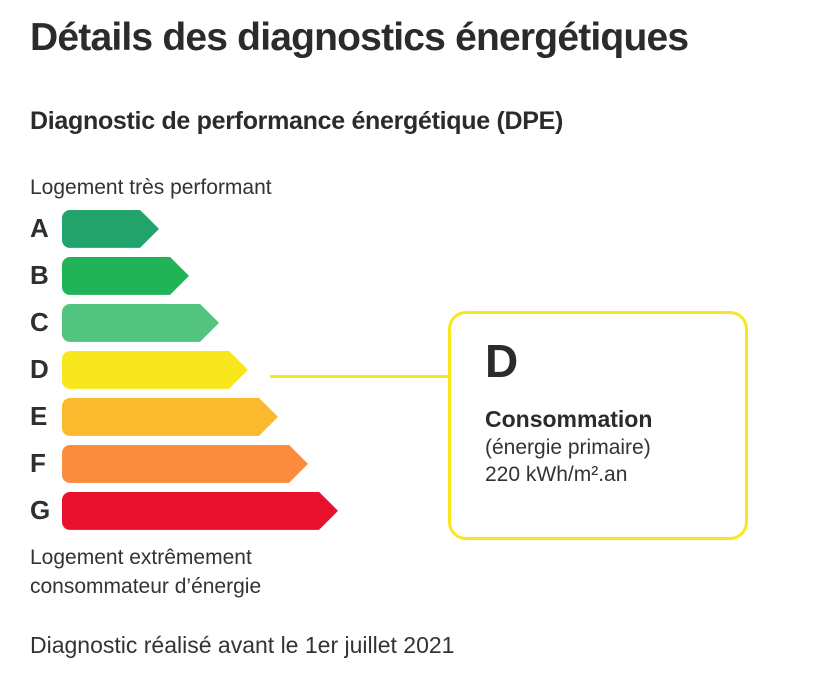  Describe the element at coordinates (420, 276) in the screenshot. I see `dpe-row-b: B` at that location.